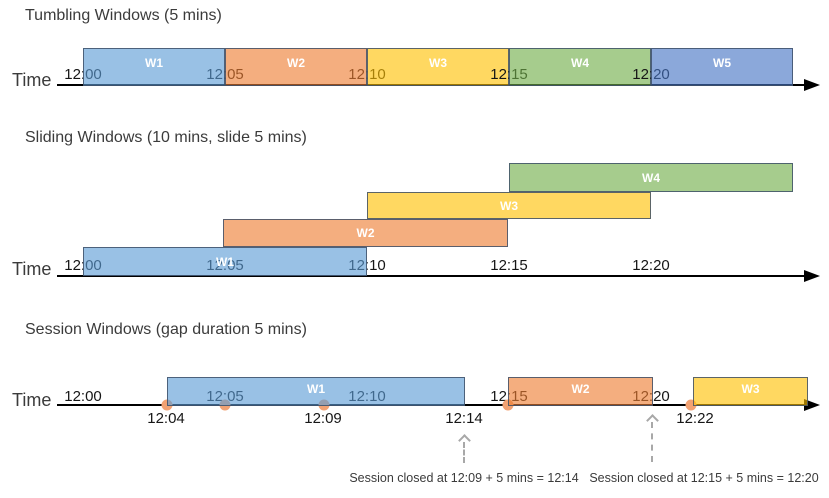 This screenshot has height=498, width=829. I want to click on event-time-label-1209: 12:09, so click(323, 418).